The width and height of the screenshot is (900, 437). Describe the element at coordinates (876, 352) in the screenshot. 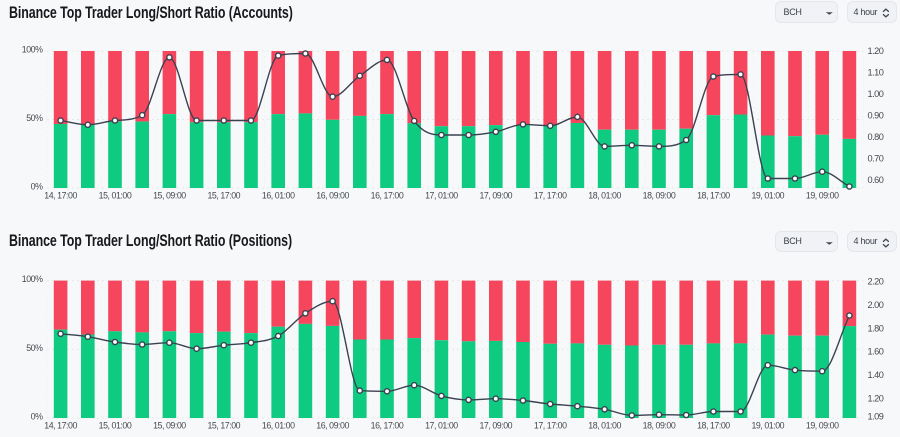

I see `svg-text: 1.60` at that location.